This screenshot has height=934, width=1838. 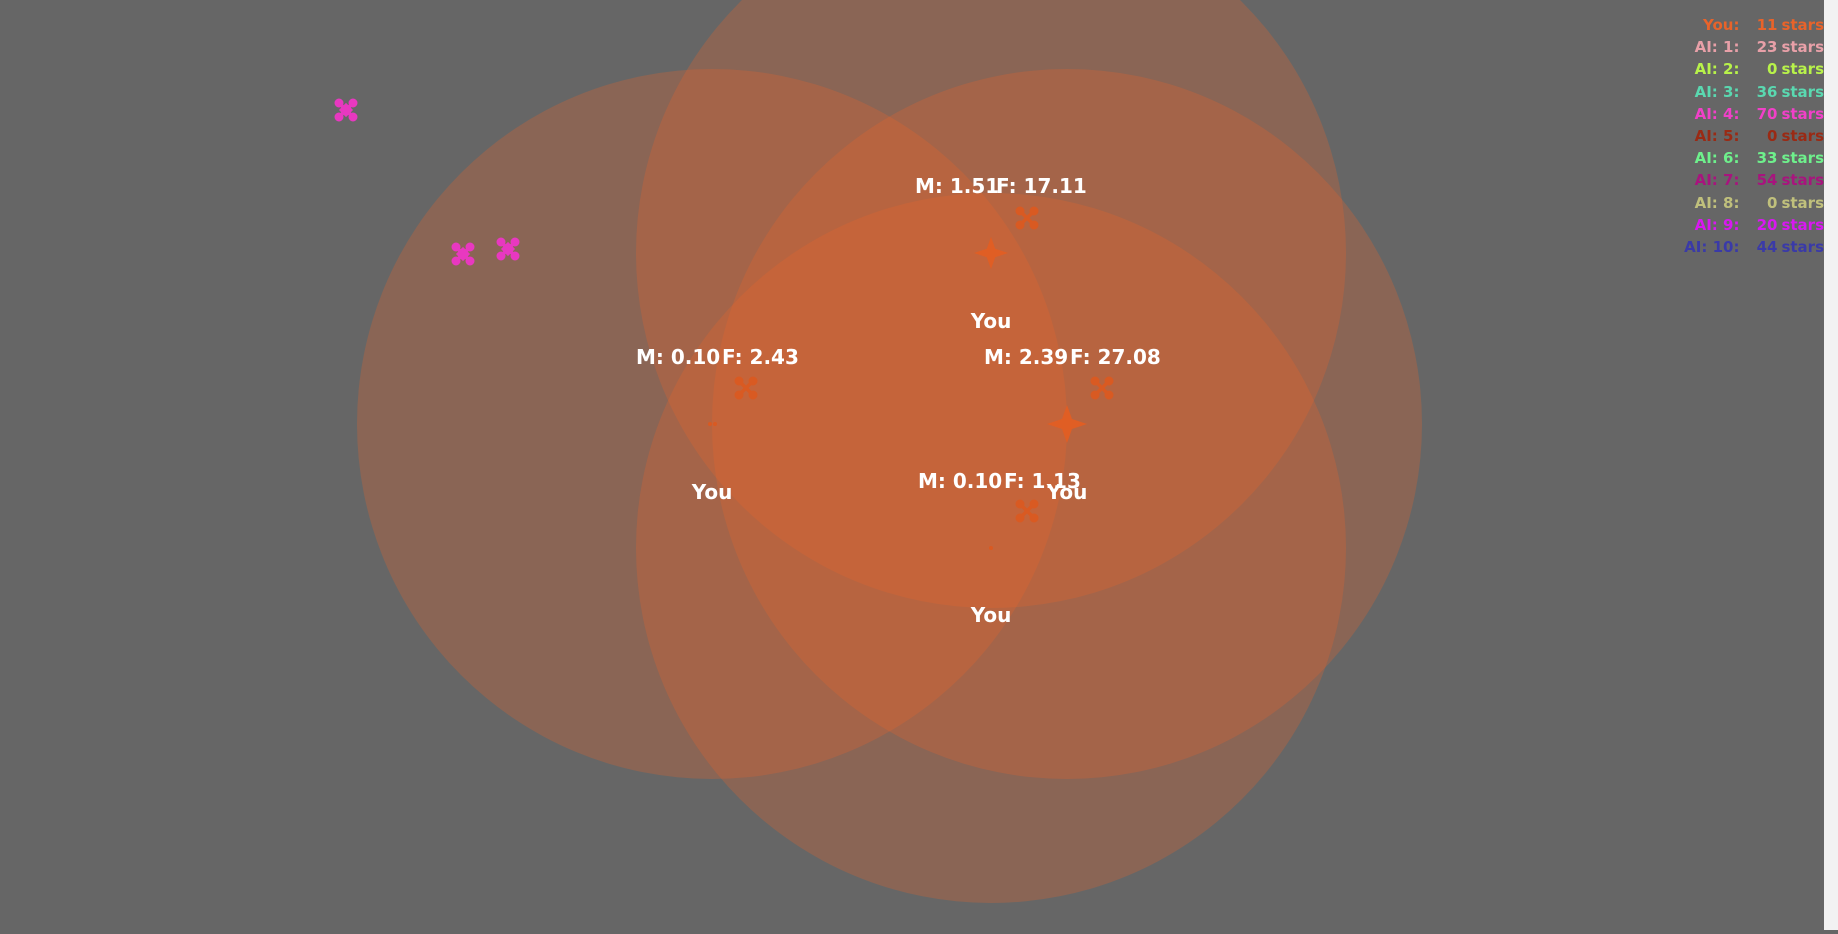 What do you see at coordinates (1767, 158) in the screenshot?
I see `scoreboard-star-count: 33` at bounding box center [1767, 158].